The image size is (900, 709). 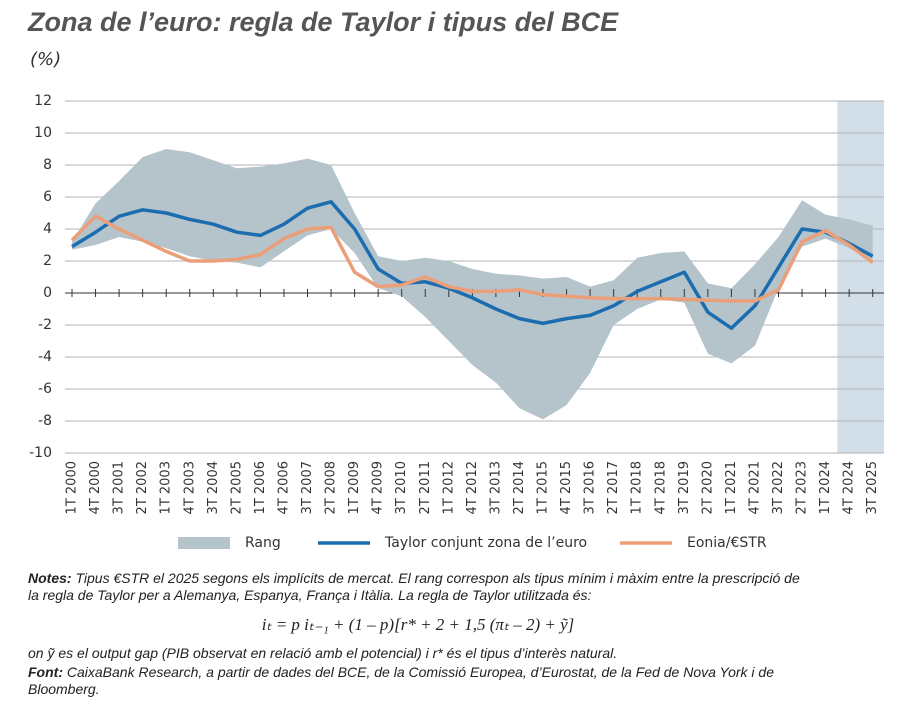 What do you see at coordinates (47, 261) in the screenshot?
I see `y-tick-label: 2` at bounding box center [47, 261].